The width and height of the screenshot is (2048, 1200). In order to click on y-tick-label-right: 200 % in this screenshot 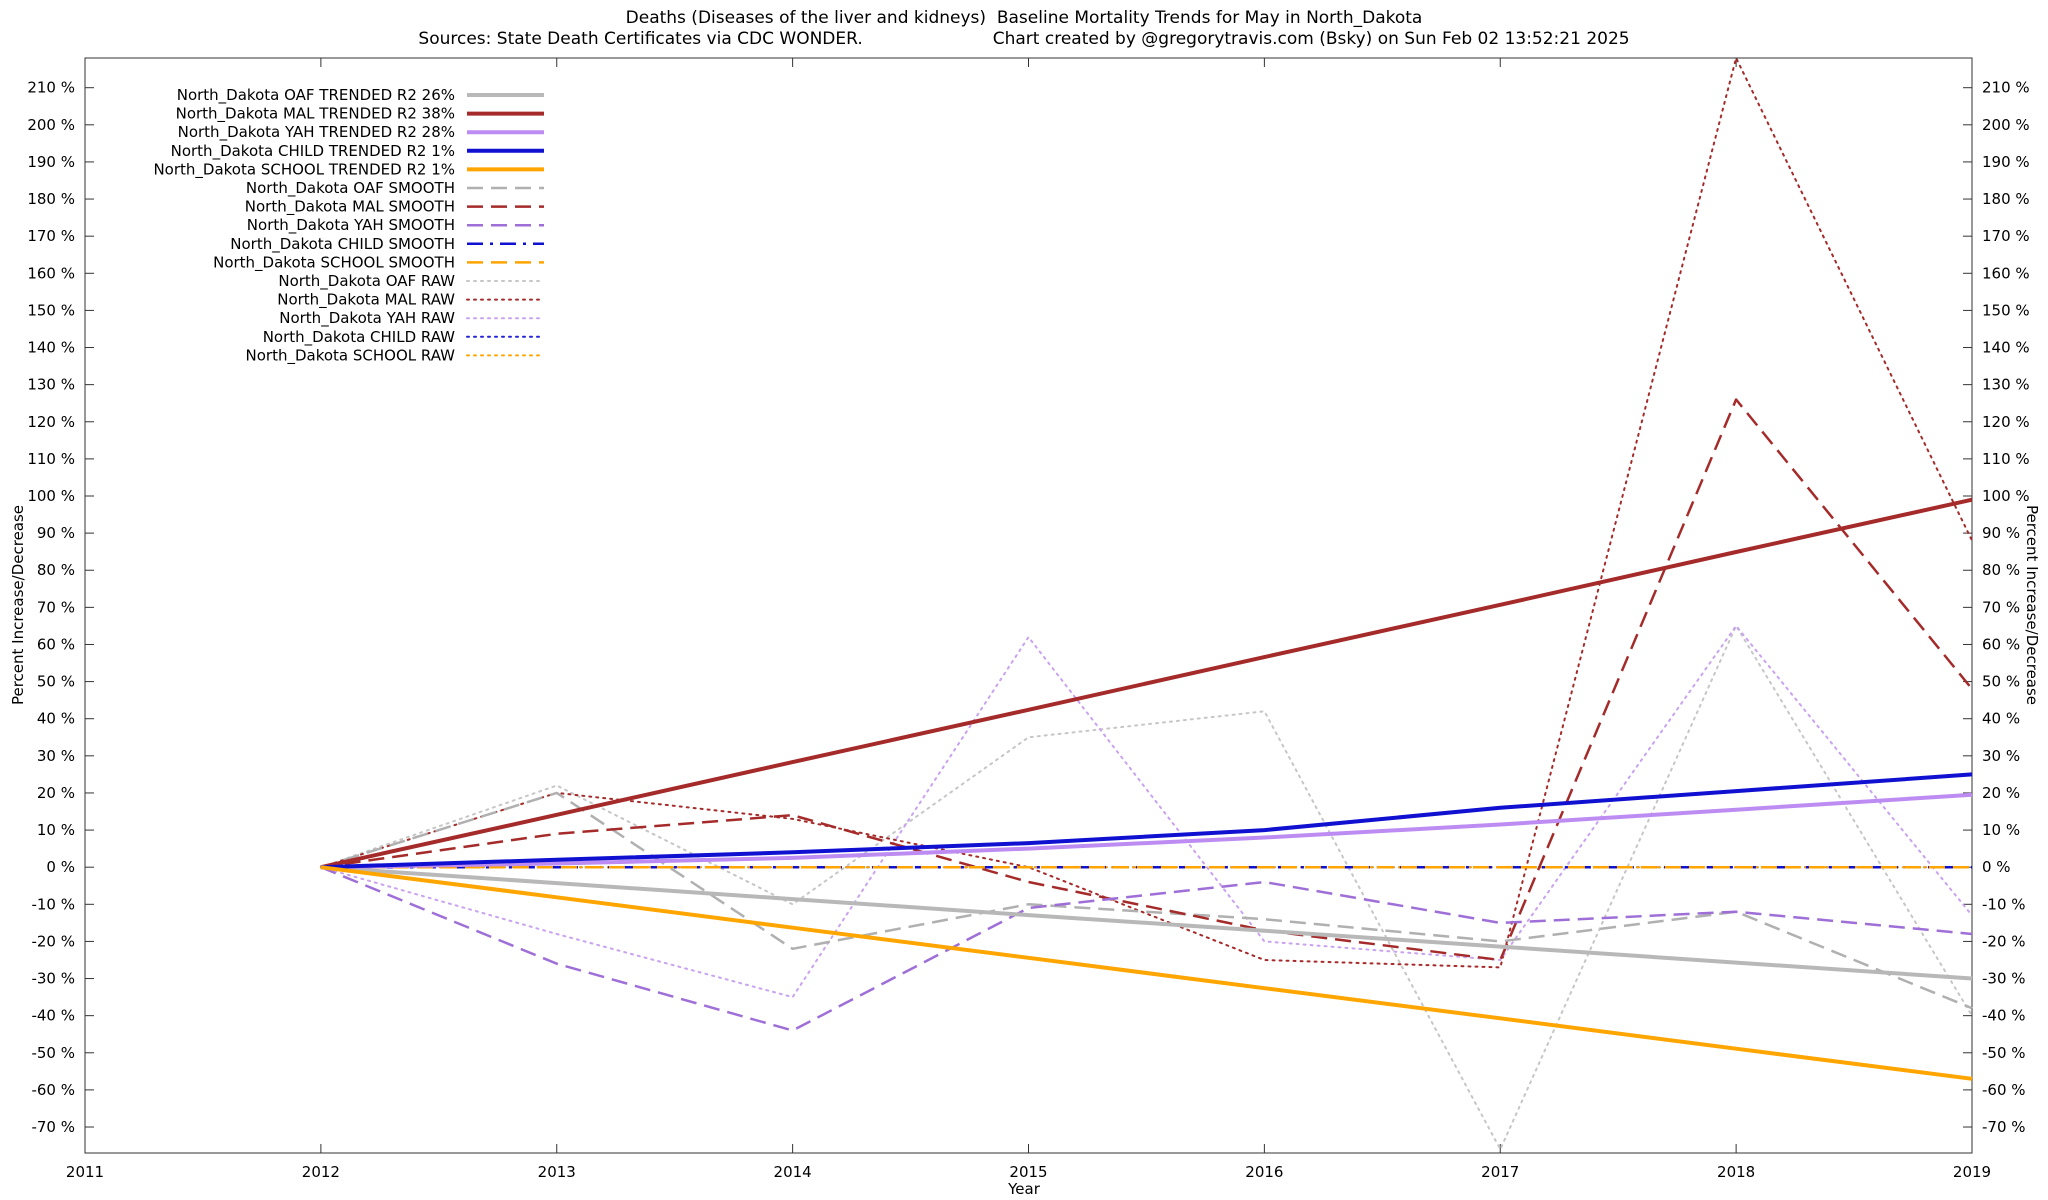, I will do `click(2006, 125)`.